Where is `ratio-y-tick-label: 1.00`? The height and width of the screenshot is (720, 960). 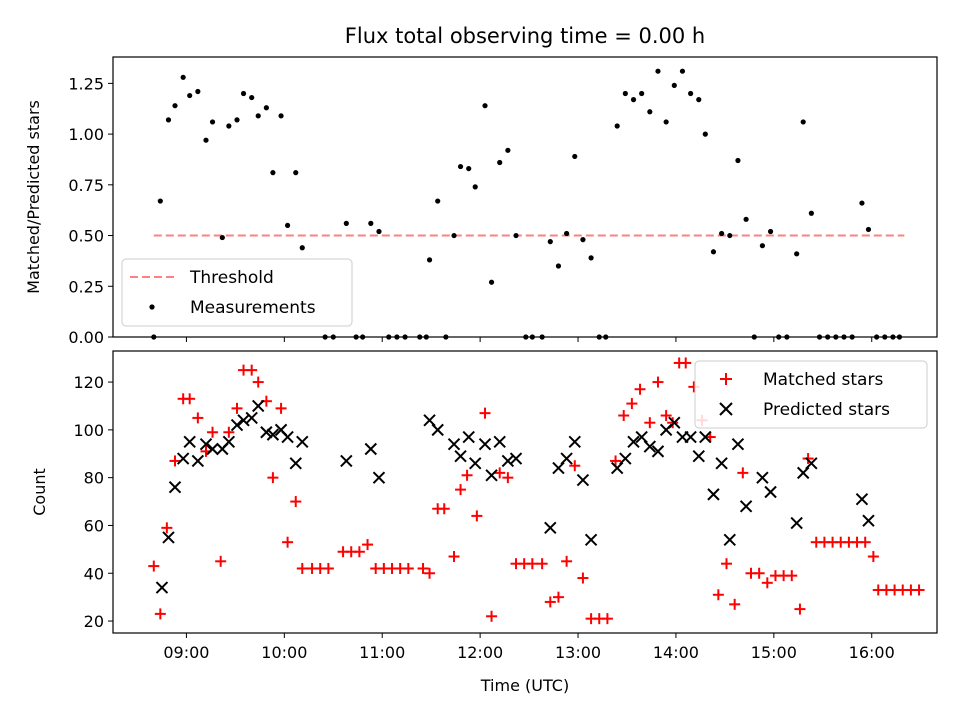
ratio-y-tick-label: 1.00 is located at coordinates (86, 134).